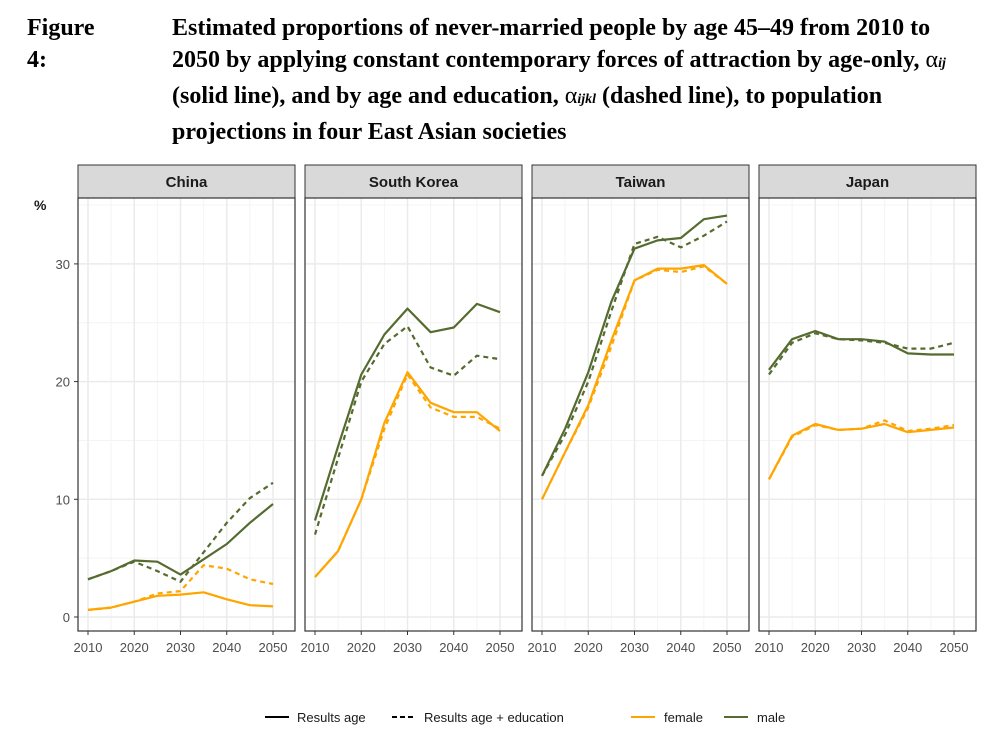 The width and height of the screenshot is (995, 734). Describe the element at coordinates (407, 474) in the screenshot. I see `series-line-female-age` at that location.